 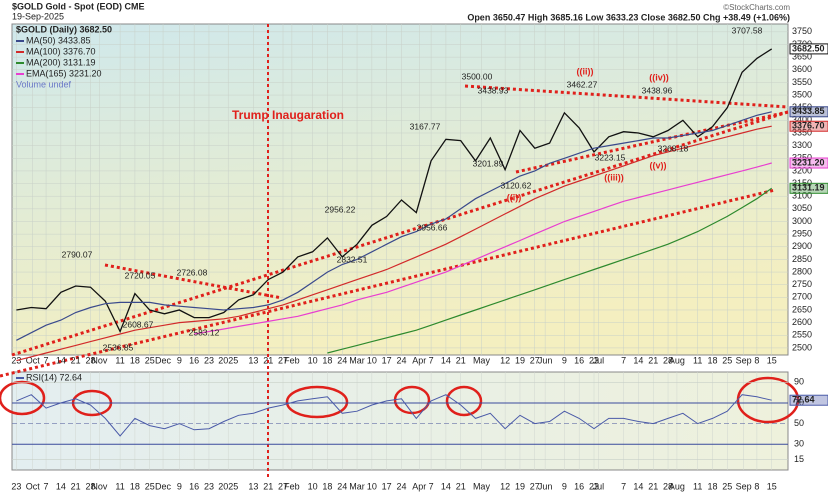 I want to click on annotation: 3438.96, so click(x=657, y=90).